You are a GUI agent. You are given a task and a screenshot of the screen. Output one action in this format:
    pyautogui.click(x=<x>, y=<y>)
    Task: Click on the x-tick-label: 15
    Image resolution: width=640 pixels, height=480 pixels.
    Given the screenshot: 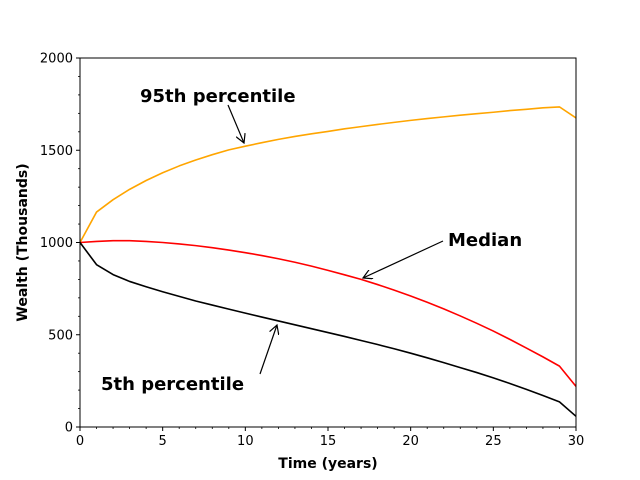 What is the action you would take?
    pyautogui.click(x=328, y=441)
    